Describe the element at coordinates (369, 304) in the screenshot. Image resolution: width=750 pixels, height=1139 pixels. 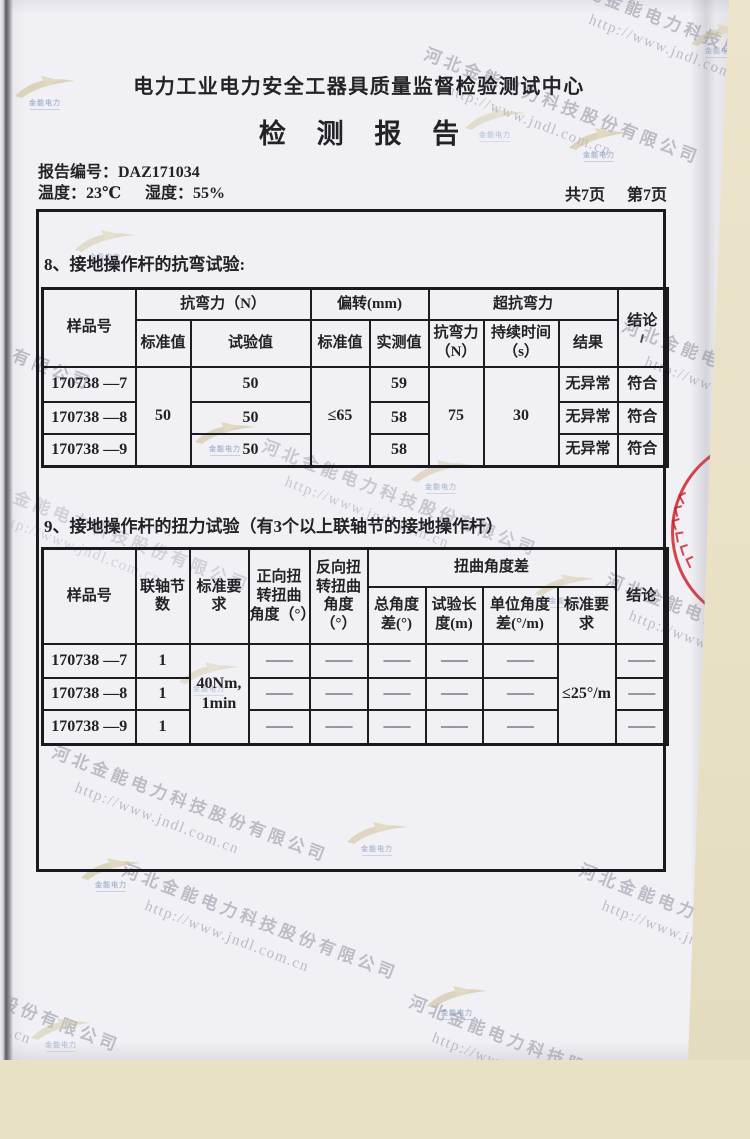
I see `col-group-deflection: 偏转(mm)` at that location.